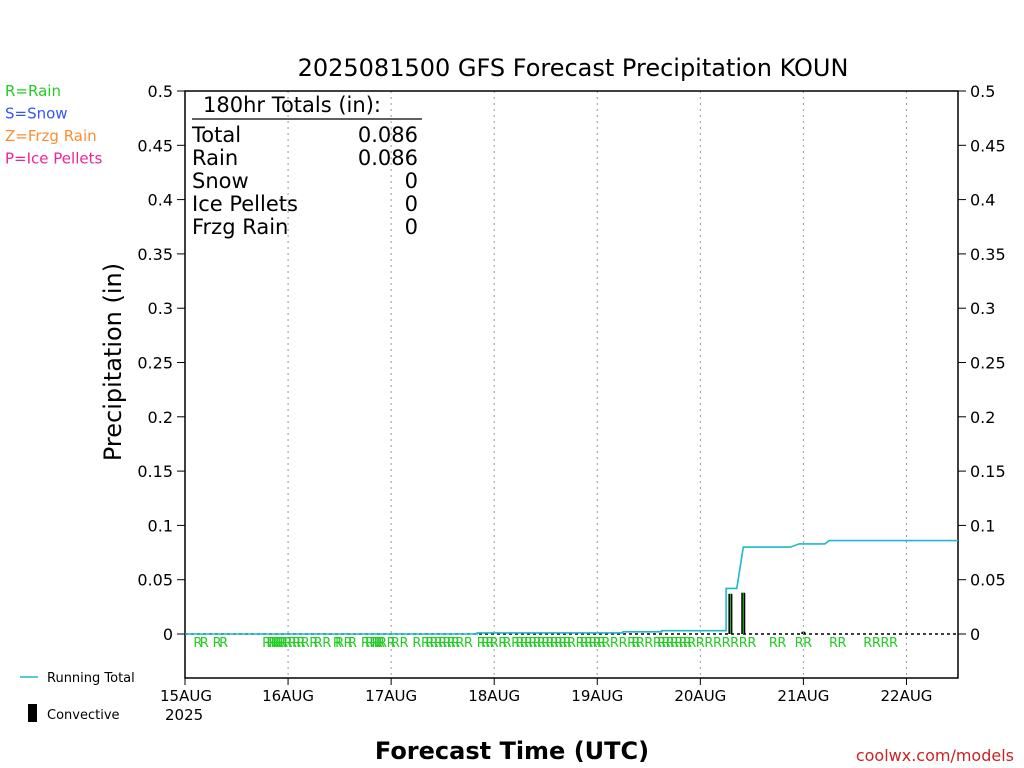  What do you see at coordinates (906, 696) in the screenshot?
I see `x-tick-label: 22AUG` at bounding box center [906, 696].